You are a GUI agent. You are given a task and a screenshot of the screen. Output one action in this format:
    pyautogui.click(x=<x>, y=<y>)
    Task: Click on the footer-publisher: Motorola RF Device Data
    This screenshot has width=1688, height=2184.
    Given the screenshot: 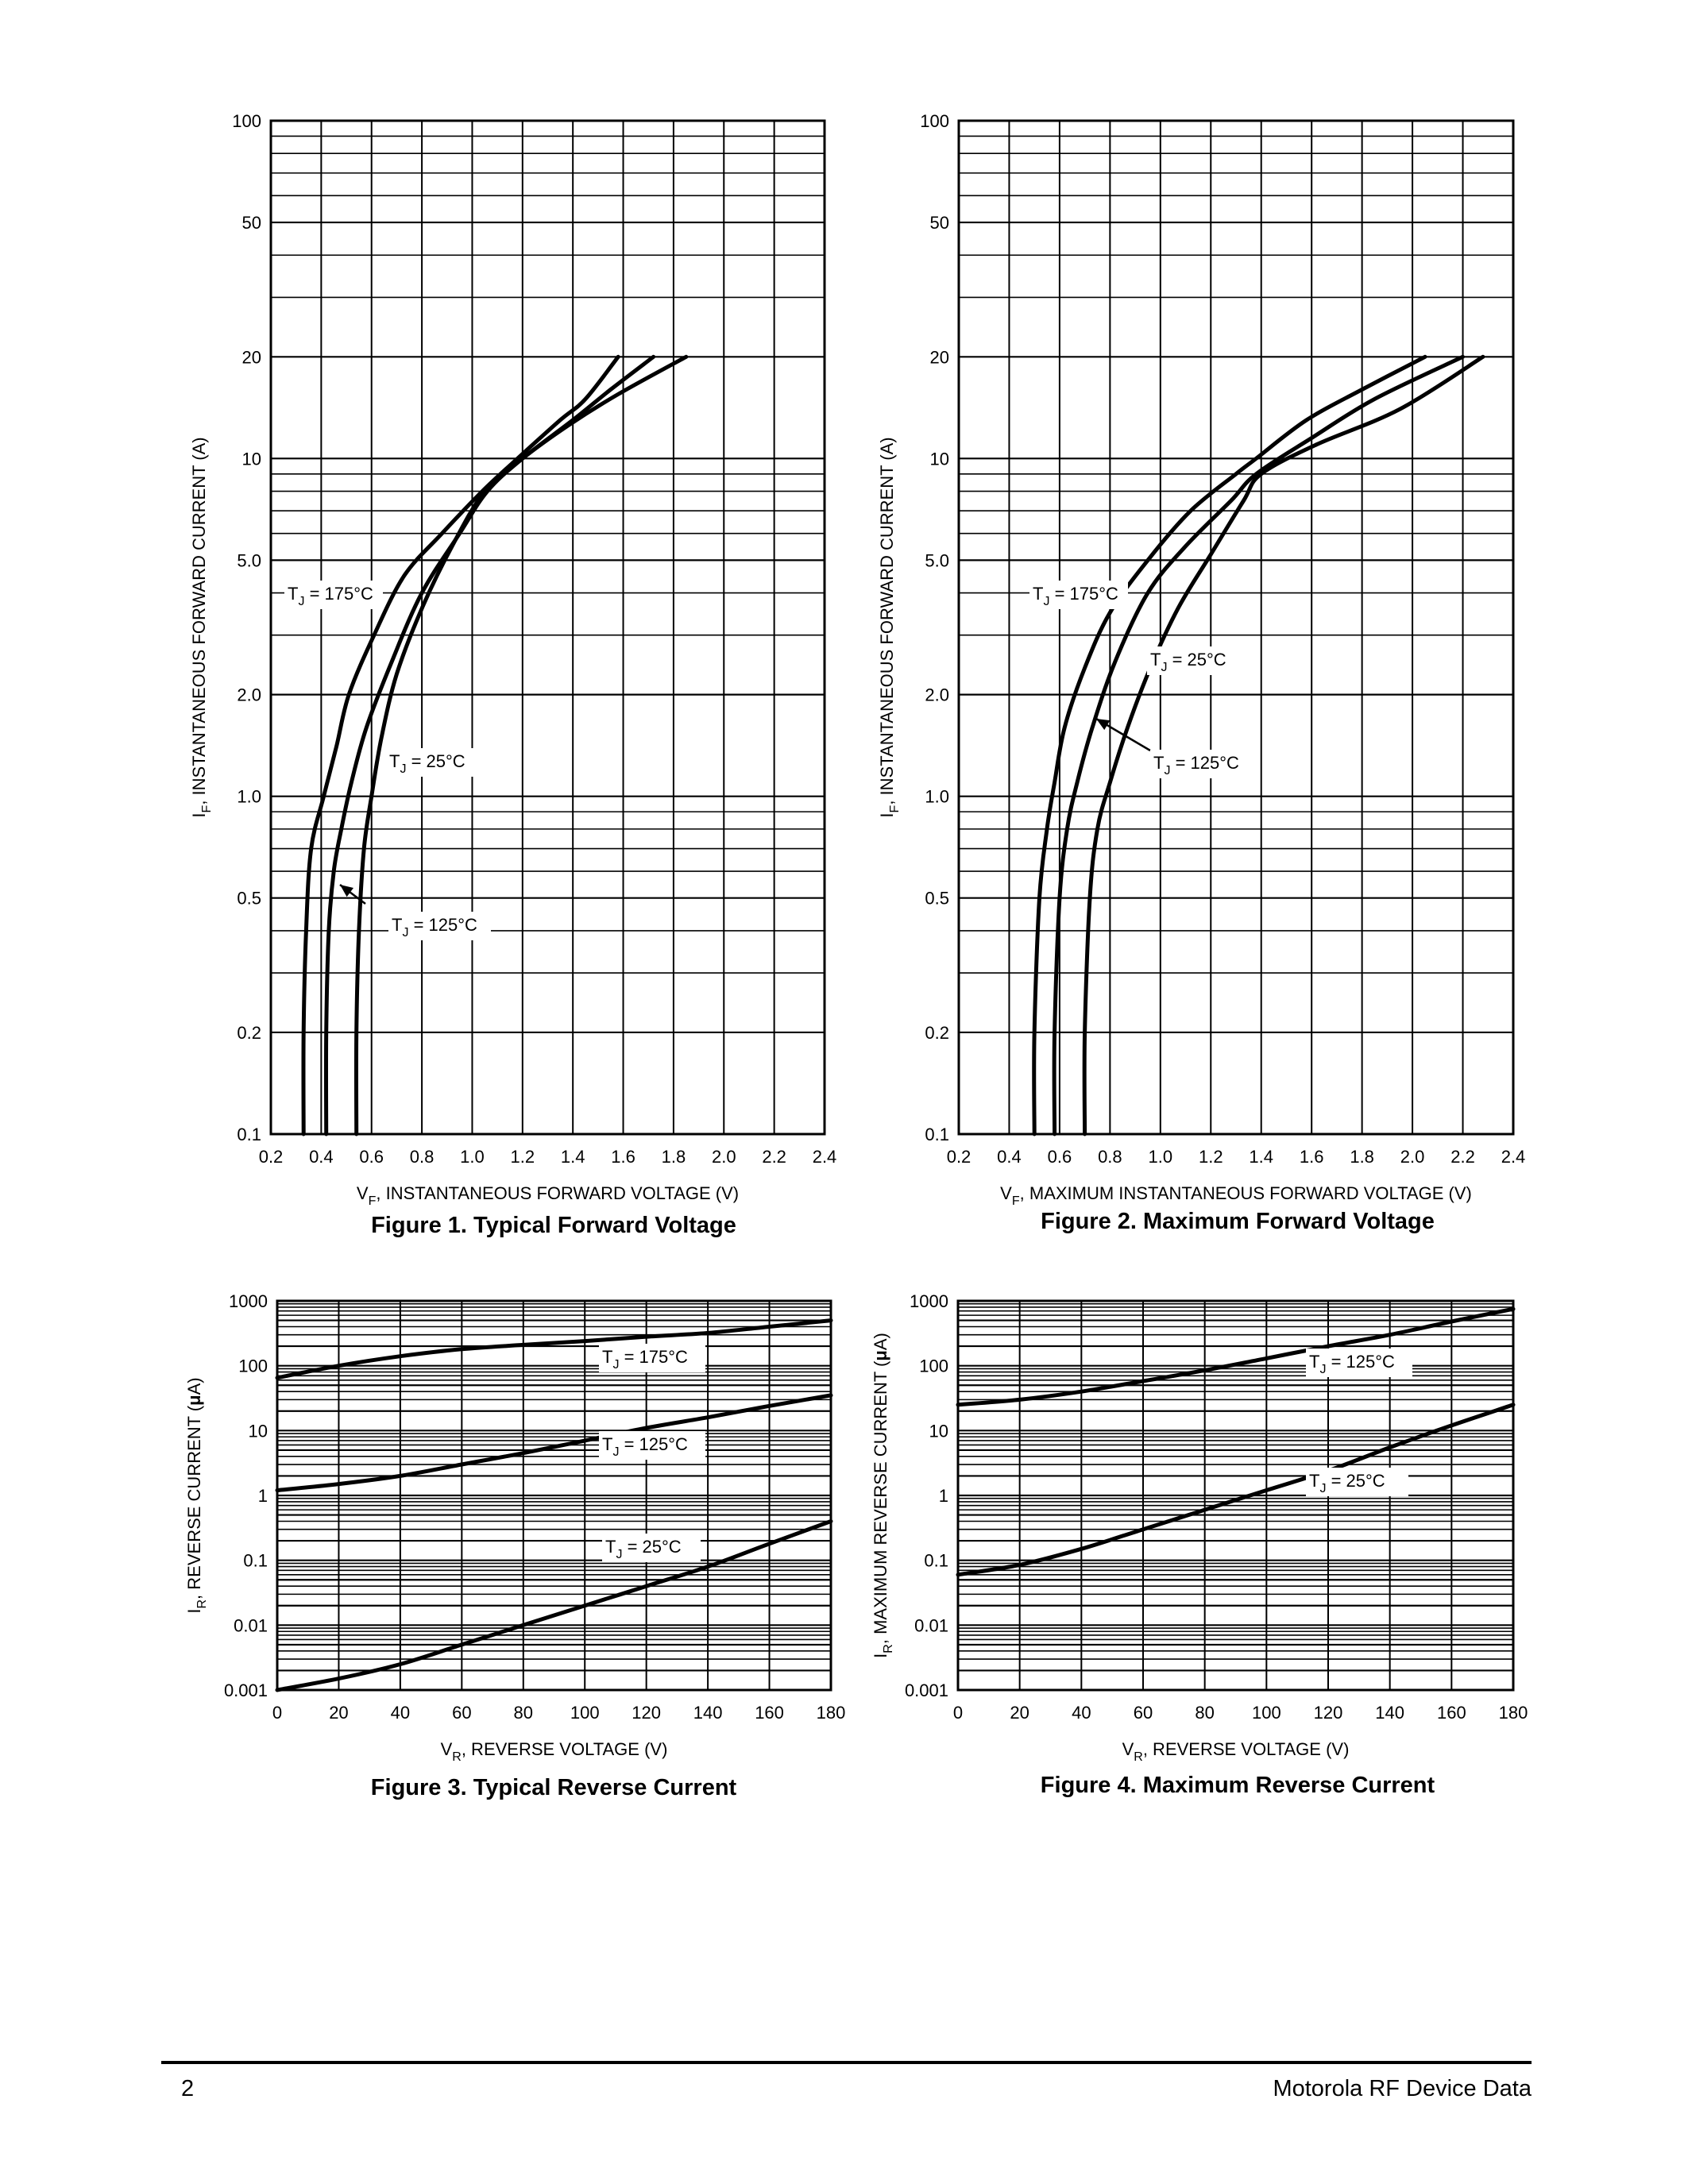 What is the action you would take?
    pyautogui.click(x=1403, y=2088)
    